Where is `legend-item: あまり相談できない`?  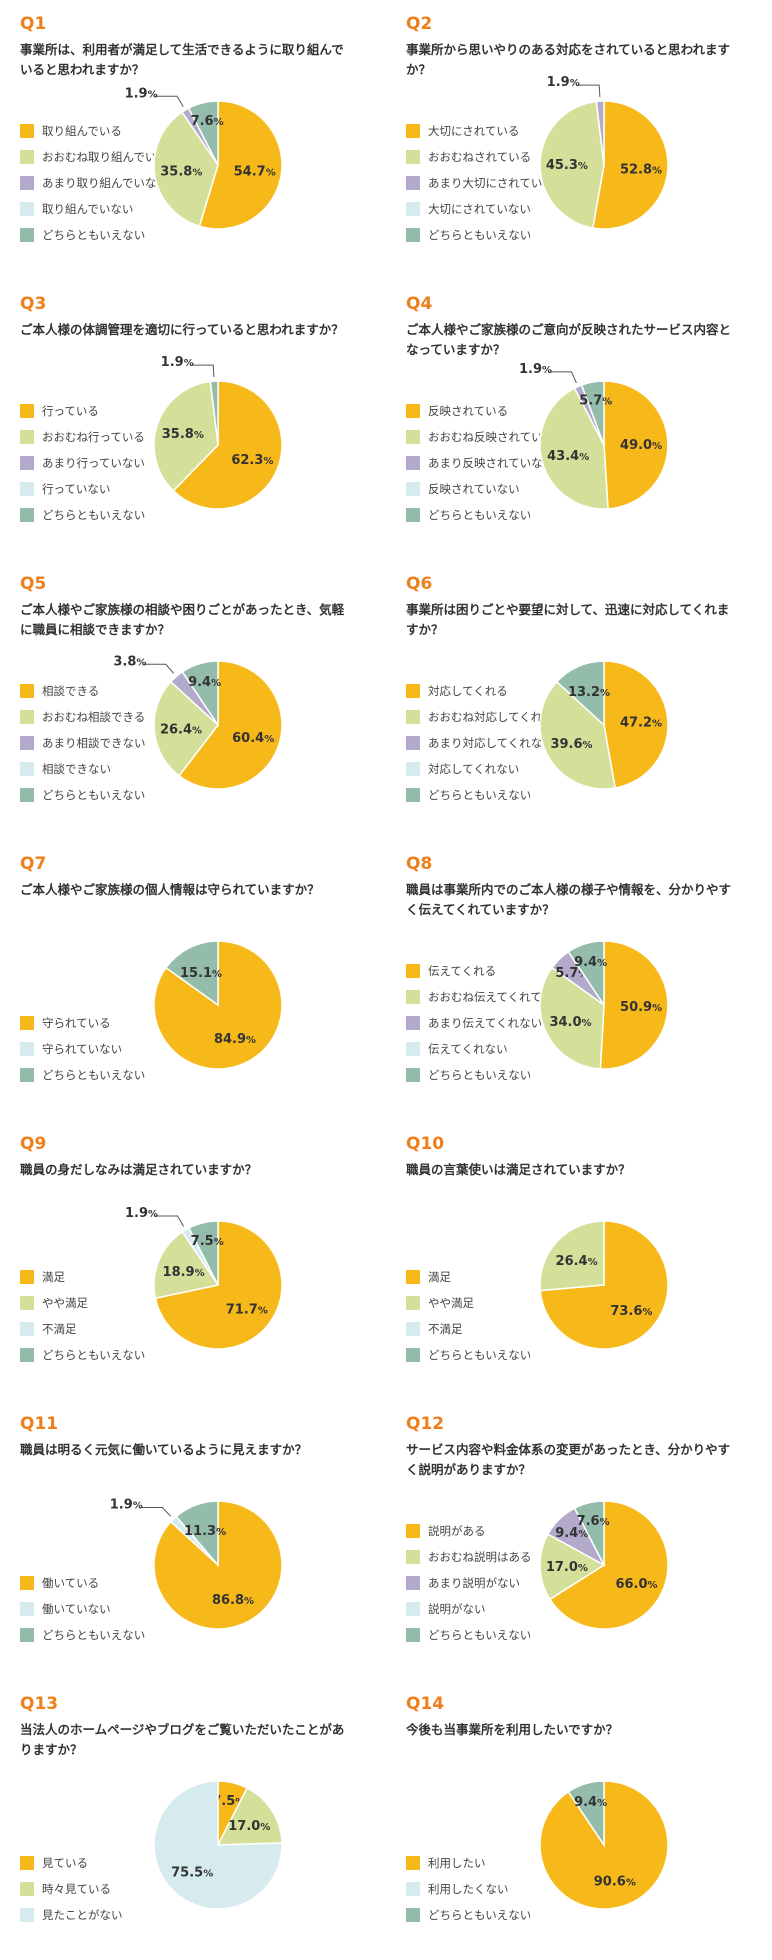 legend-item: あまり相談できない is located at coordinates (83, 743).